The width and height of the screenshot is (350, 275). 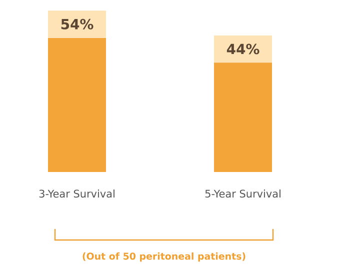 I want to click on text: (Out of 50 peritoneal patients), so click(x=164, y=257).